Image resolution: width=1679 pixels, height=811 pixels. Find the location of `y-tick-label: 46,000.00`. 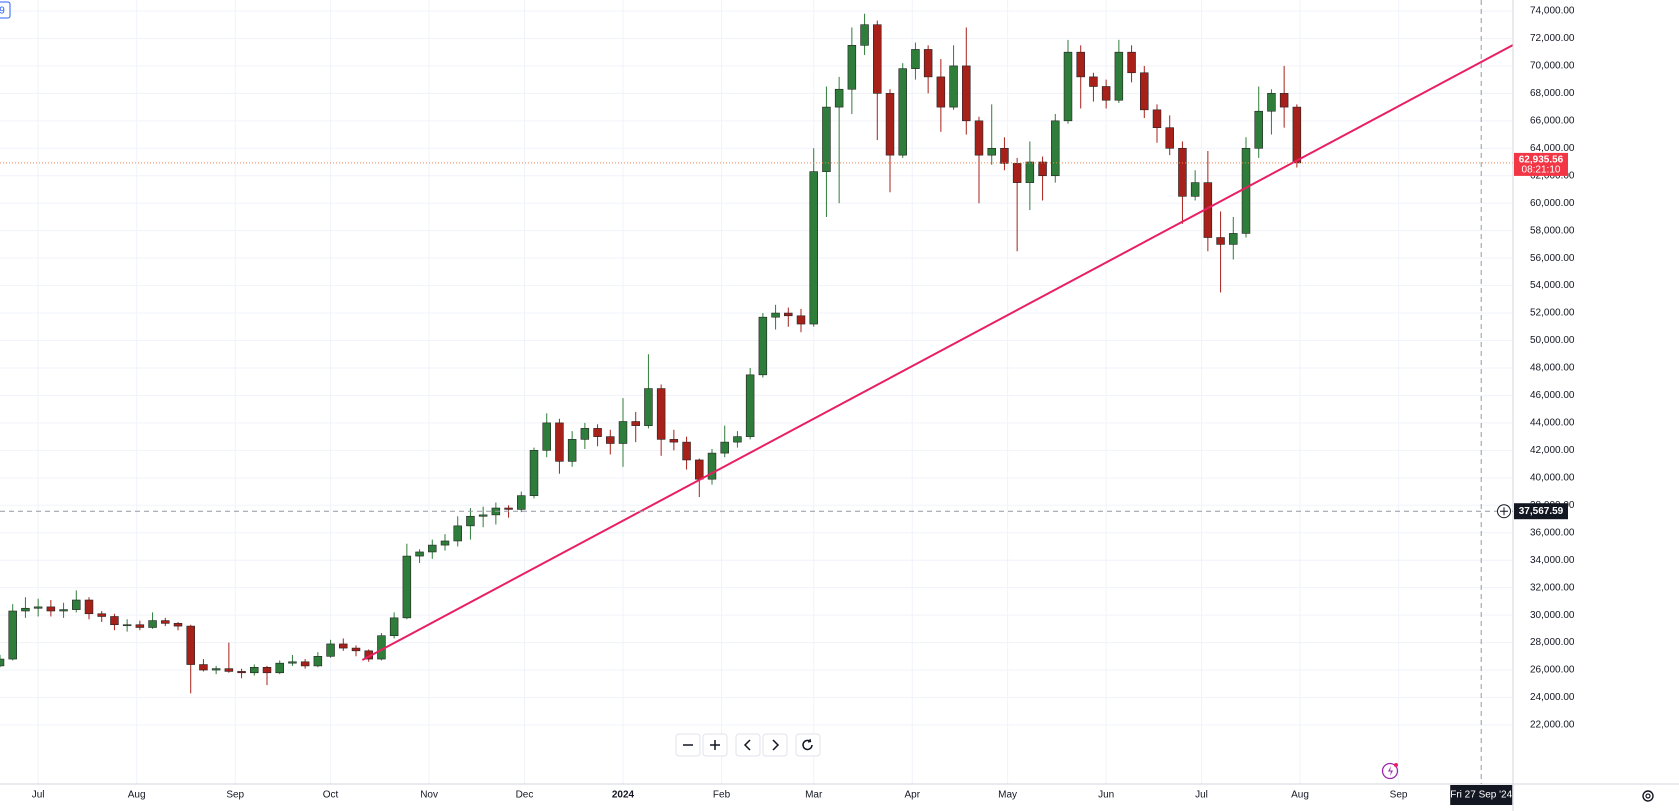

y-tick-label: 46,000.00 is located at coordinates (1552, 395).